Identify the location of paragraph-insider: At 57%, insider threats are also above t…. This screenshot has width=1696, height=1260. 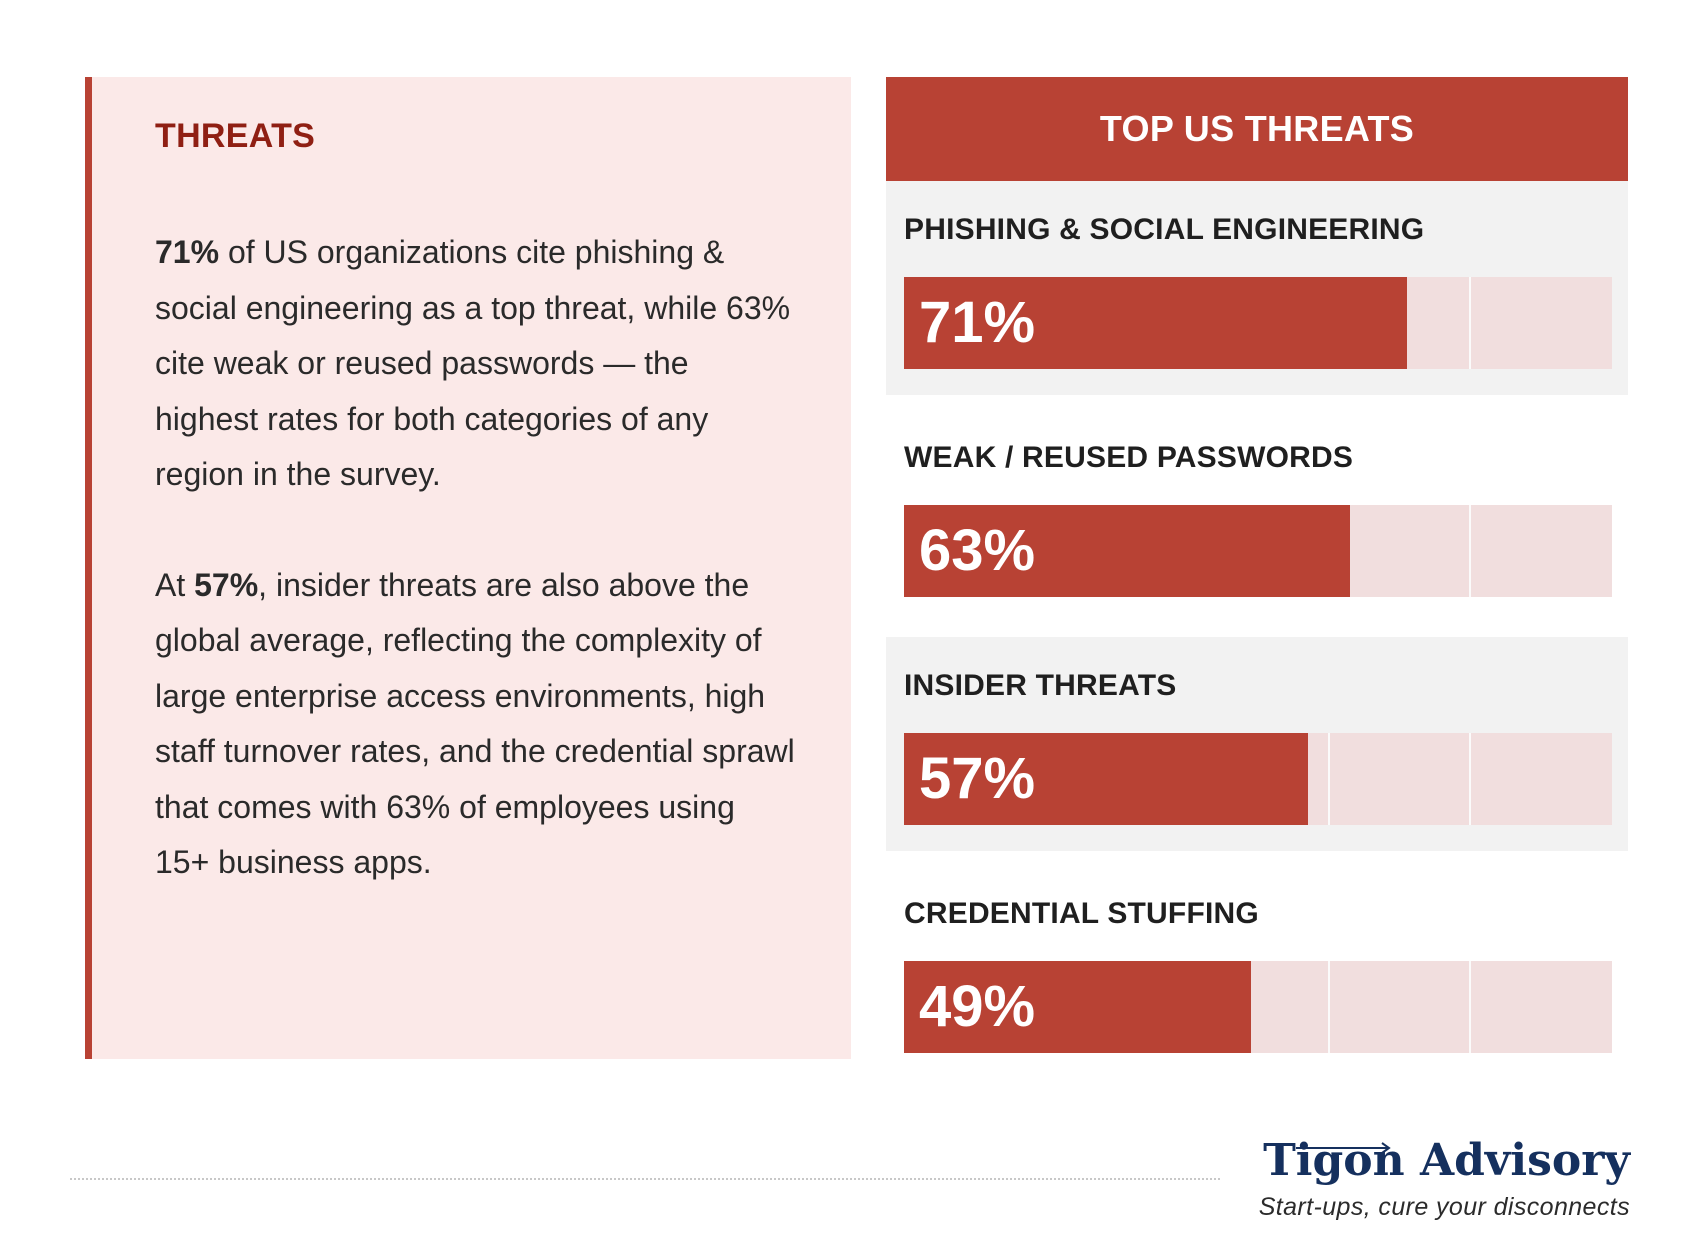
(475, 724).